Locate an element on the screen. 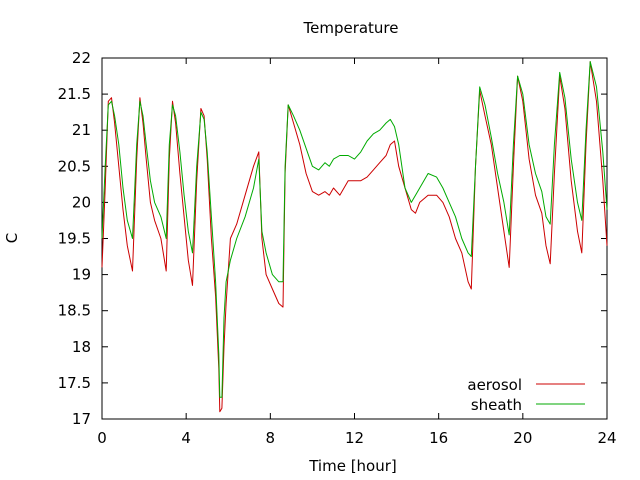 Image resolution: width=640 pixels, height=480 pixels. x-tick-label: 12 is located at coordinates (354, 438).